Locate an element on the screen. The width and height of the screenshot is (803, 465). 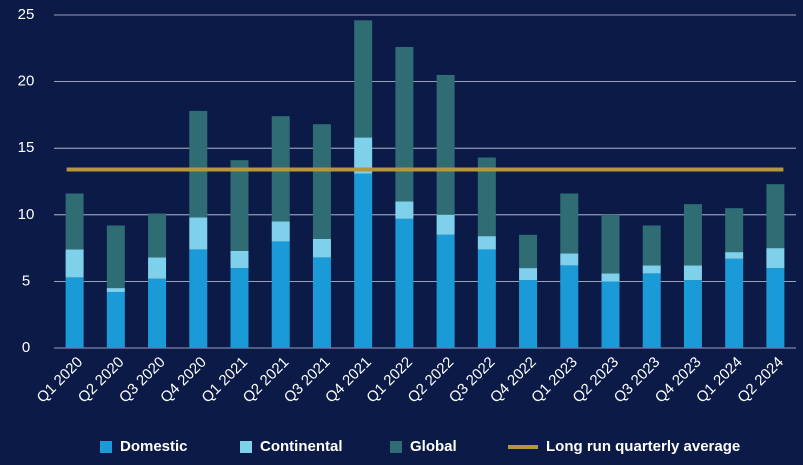
y-tick-label: 15 is located at coordinates (26, 147).